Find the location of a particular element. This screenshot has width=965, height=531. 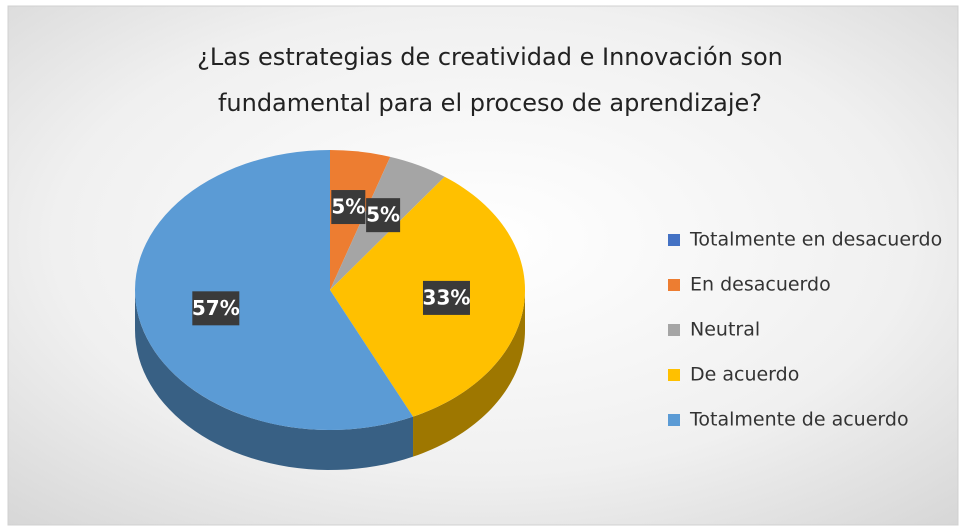

data-label: 33% is located at coordinates (447, 297).